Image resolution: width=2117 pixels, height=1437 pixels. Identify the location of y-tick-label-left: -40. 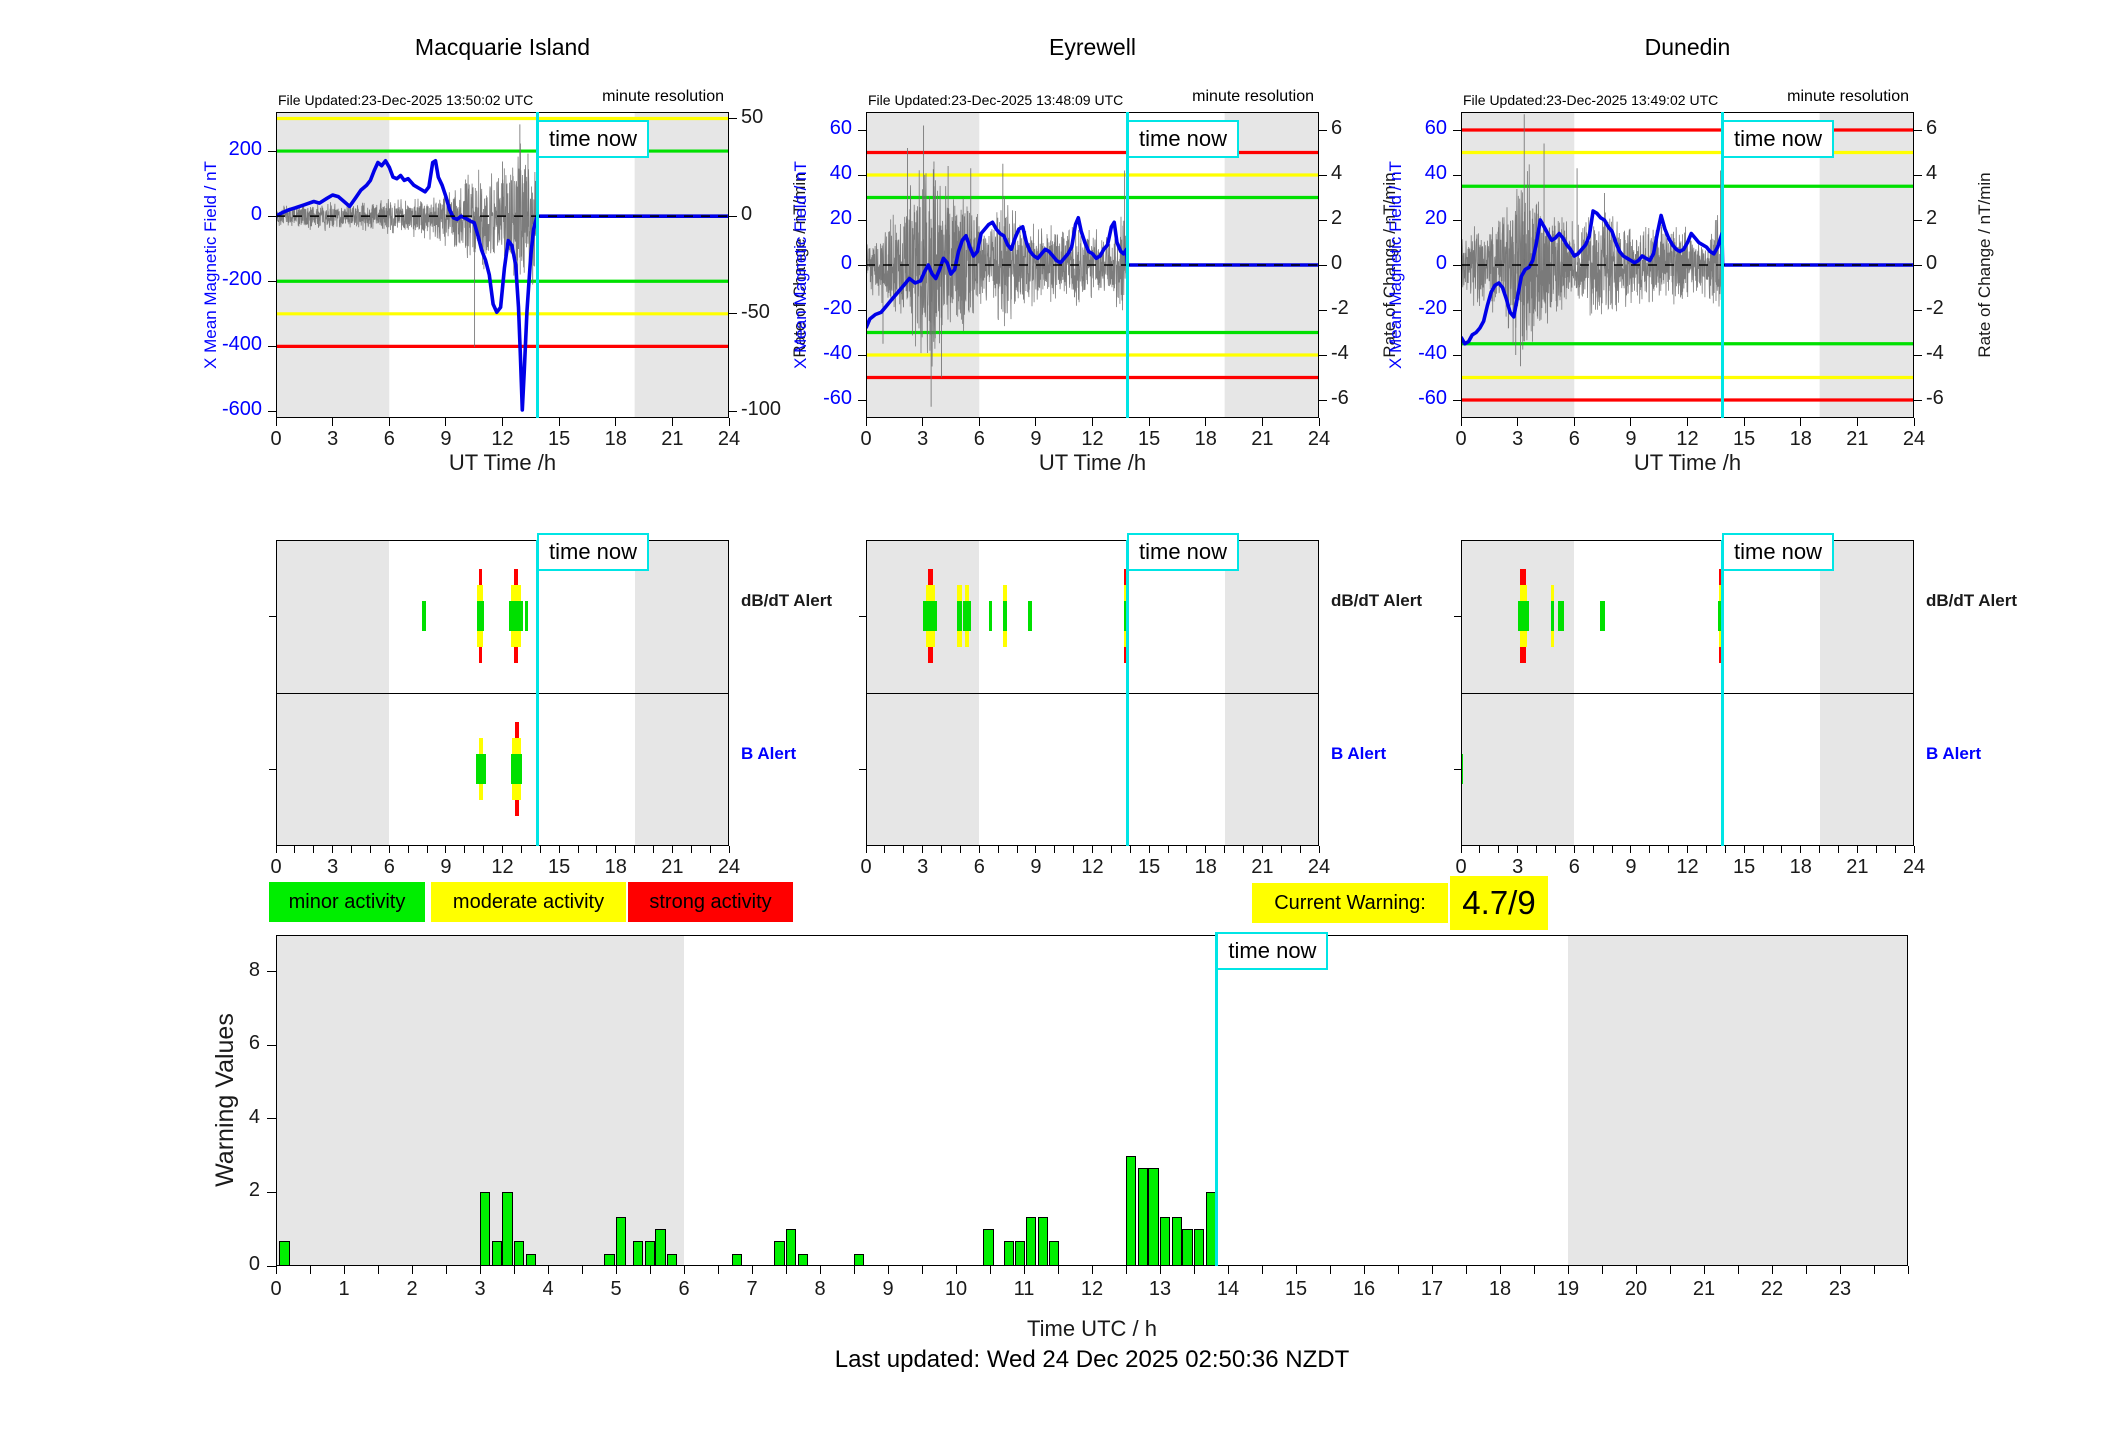
(1432, 353).